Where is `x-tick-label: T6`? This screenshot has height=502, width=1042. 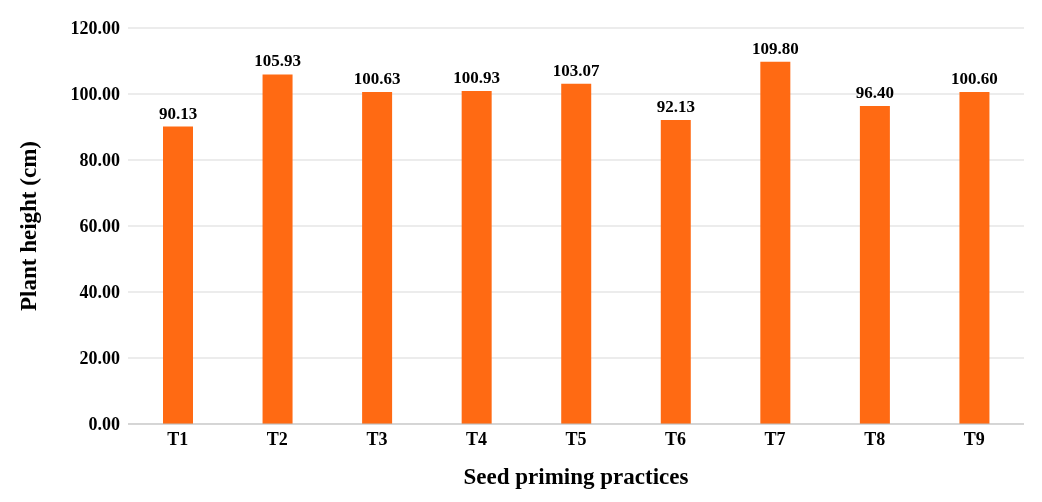
x-tick-label: T6 is located at coordinates (676, 438).